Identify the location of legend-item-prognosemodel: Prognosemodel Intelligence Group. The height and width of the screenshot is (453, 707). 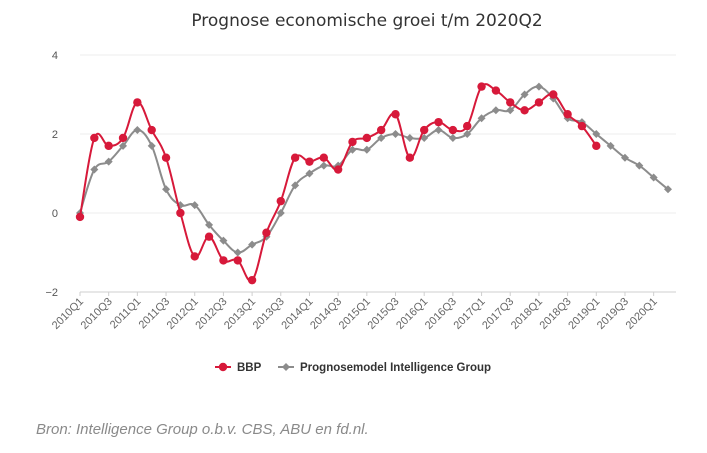
(384, 368).